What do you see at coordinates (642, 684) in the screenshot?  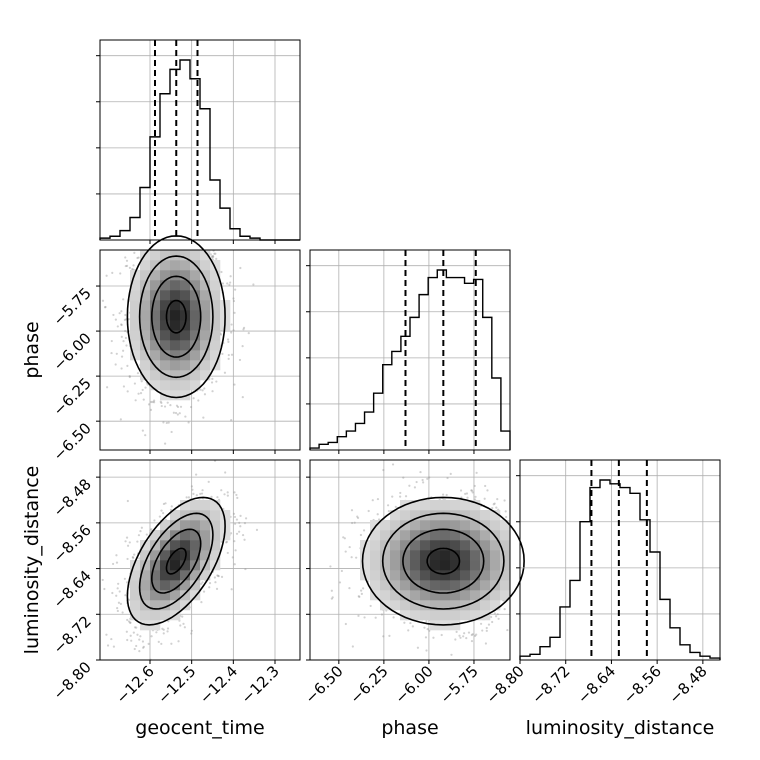 I see `x-tick-label: −8.56` at bounding box center [642, 684].